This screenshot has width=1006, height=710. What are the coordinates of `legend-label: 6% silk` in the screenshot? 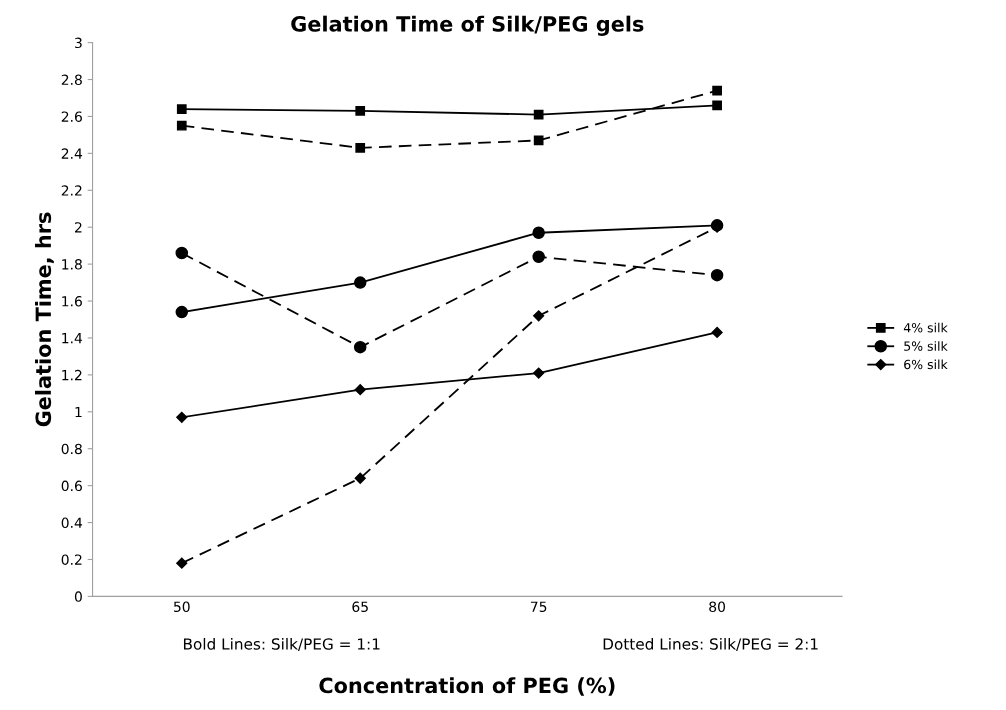 It's located at (926, 364).